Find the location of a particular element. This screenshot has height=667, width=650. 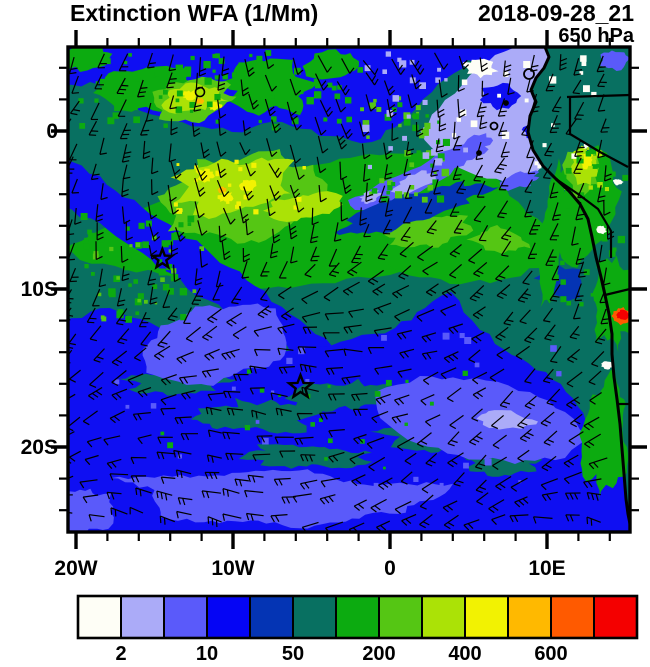

plot-title: Extinction WFA (1/Mm) is located at coordinates (194, 13).